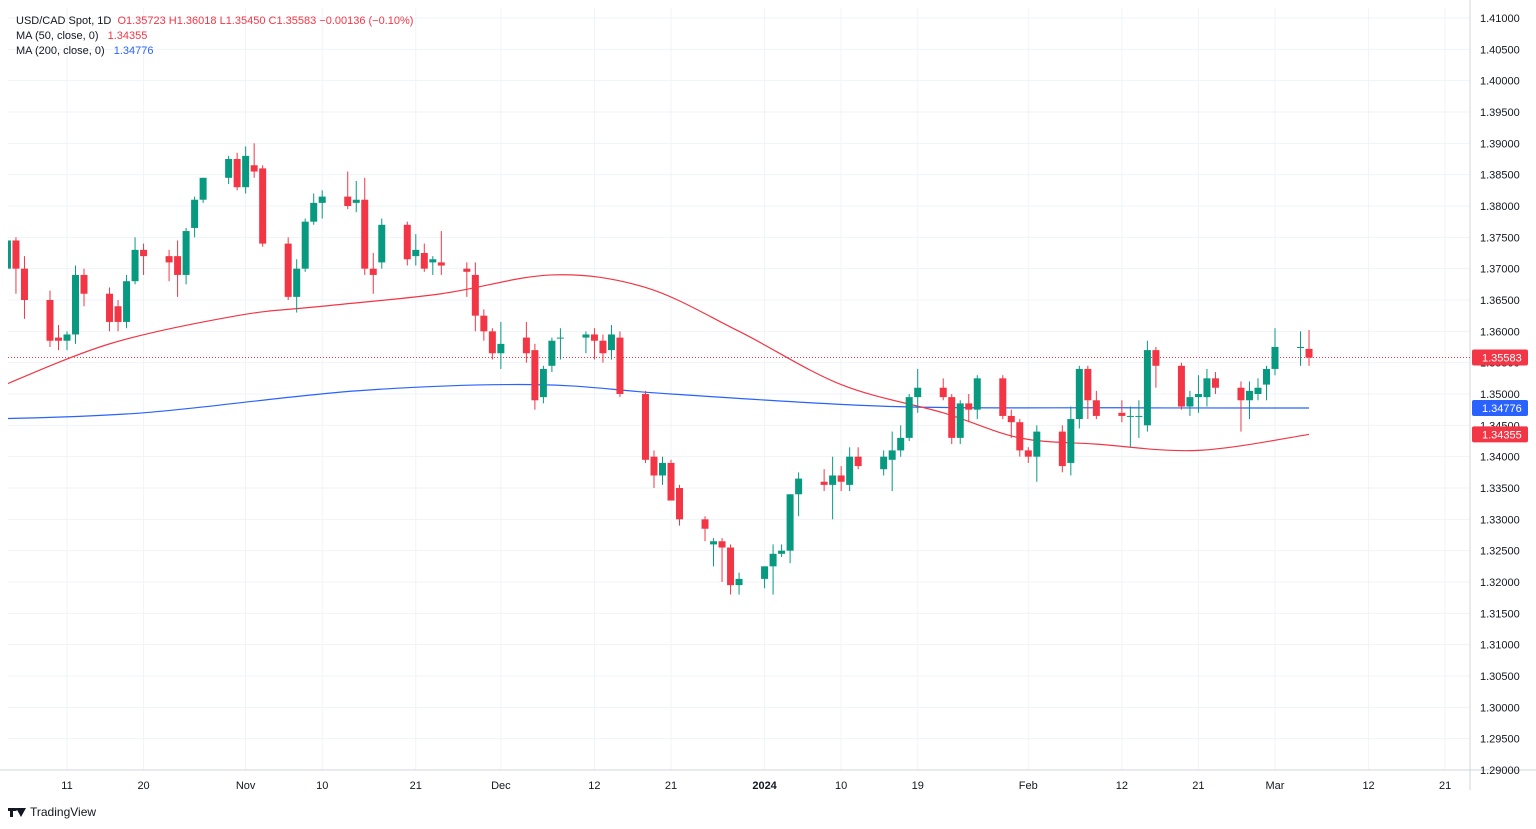 The height and width of the screenshot is (829, 1536). I want to click on y-tick-label: 1.33500, so click(1500, 489).